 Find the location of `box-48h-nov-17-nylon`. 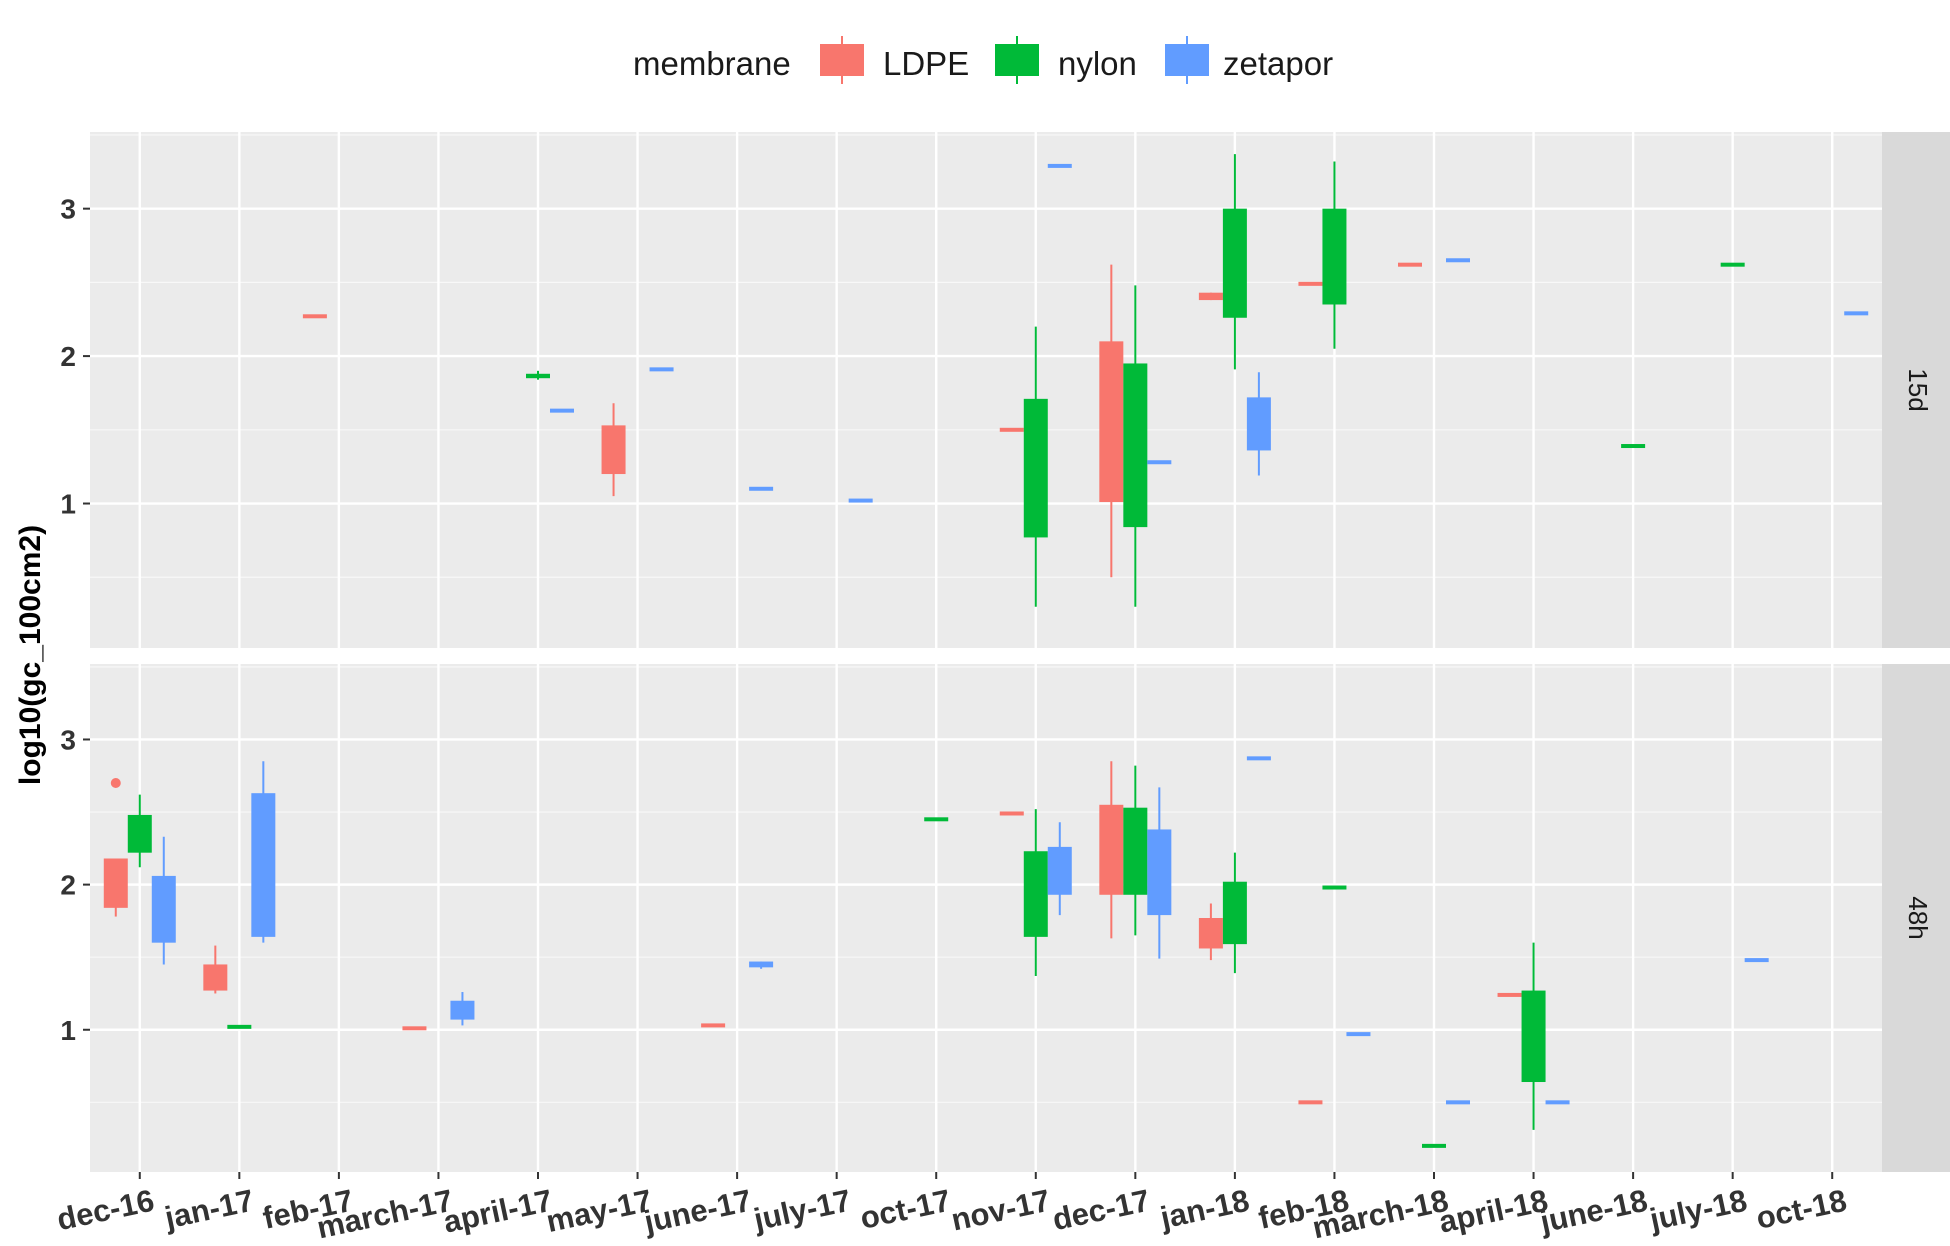

box-48h-nov-17-nylon is located at coordinates (1035, 893).